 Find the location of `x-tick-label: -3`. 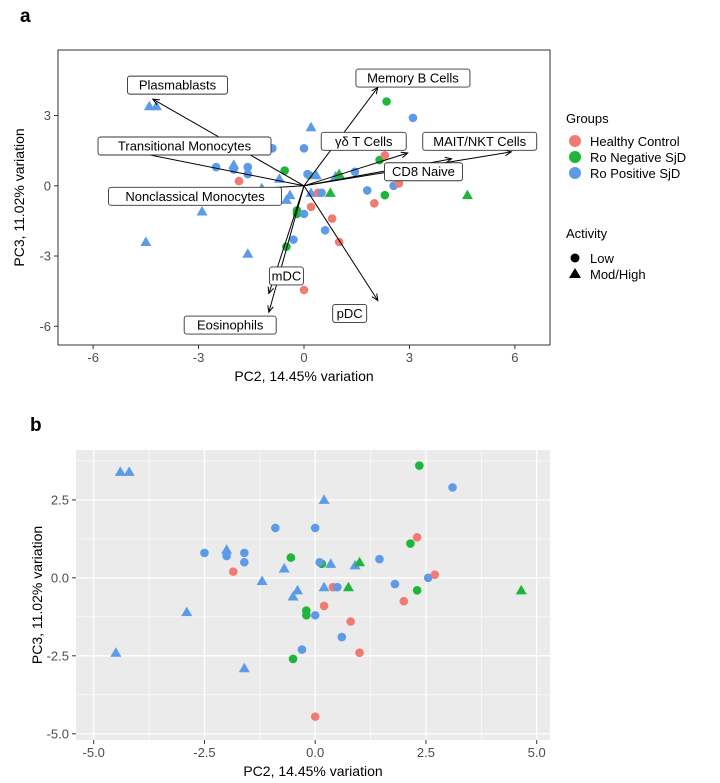

x-tick-label: -3 is located at coordinates (199, 357).